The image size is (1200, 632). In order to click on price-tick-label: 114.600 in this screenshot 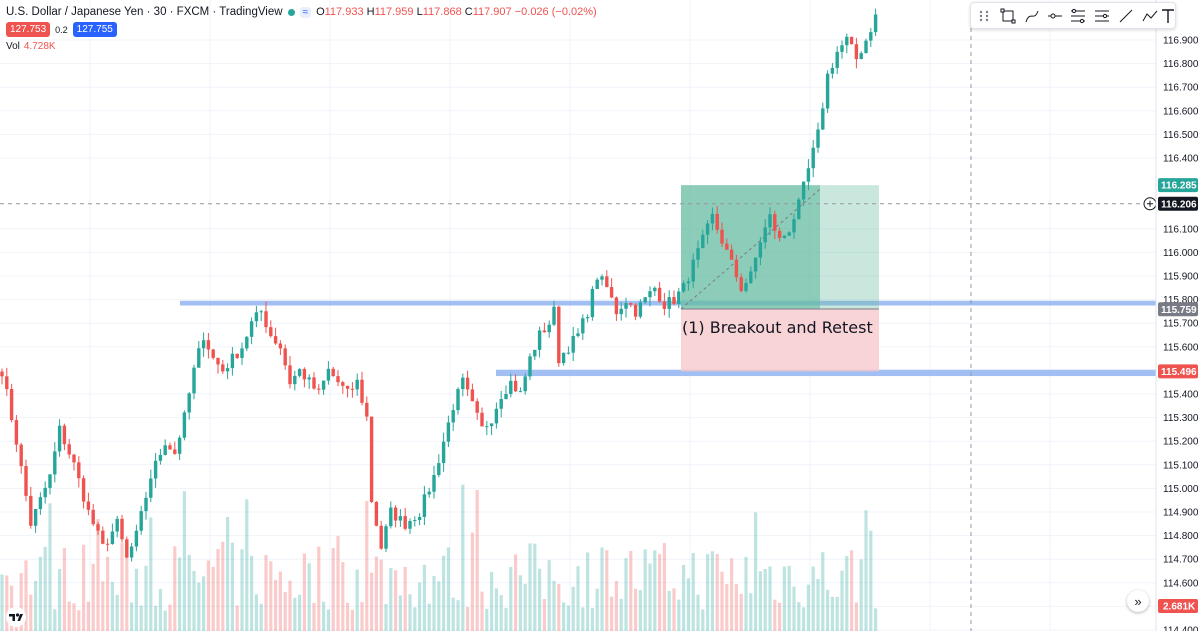, I will do `click(1181, 583)`.